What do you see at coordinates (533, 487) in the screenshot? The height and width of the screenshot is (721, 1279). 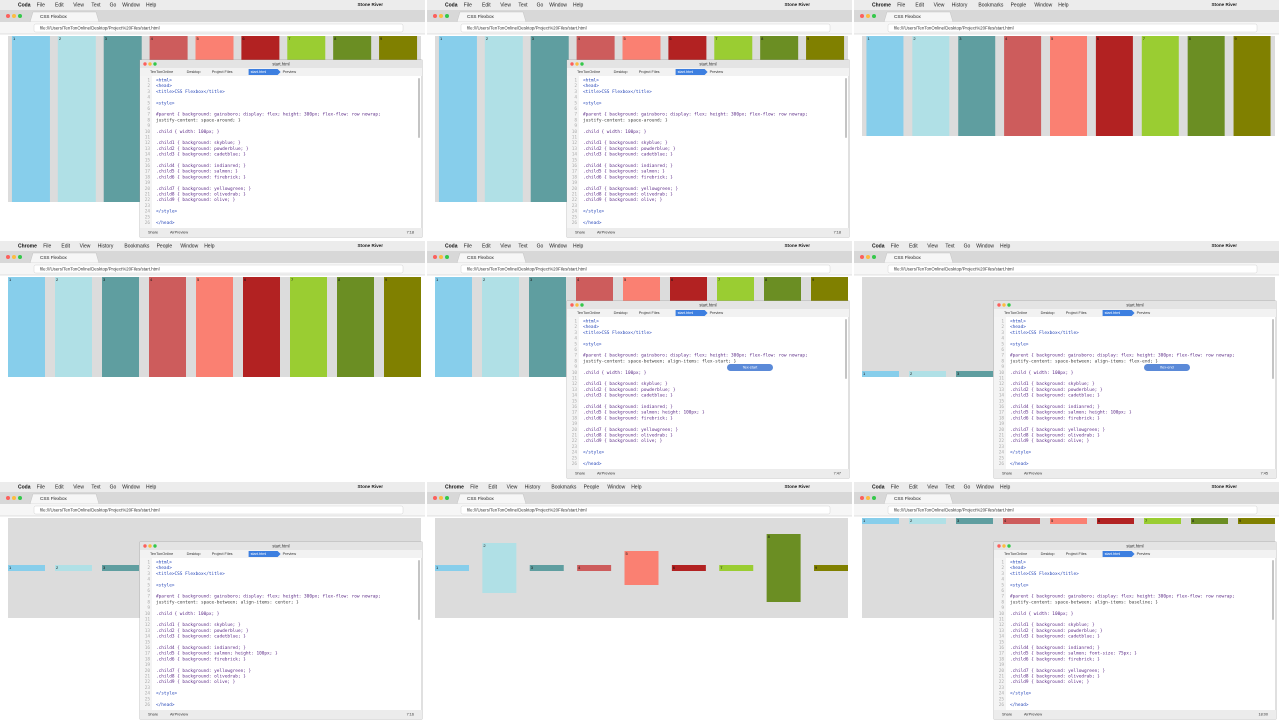 I see `menu-item: History` at bounding box center [533, 487].